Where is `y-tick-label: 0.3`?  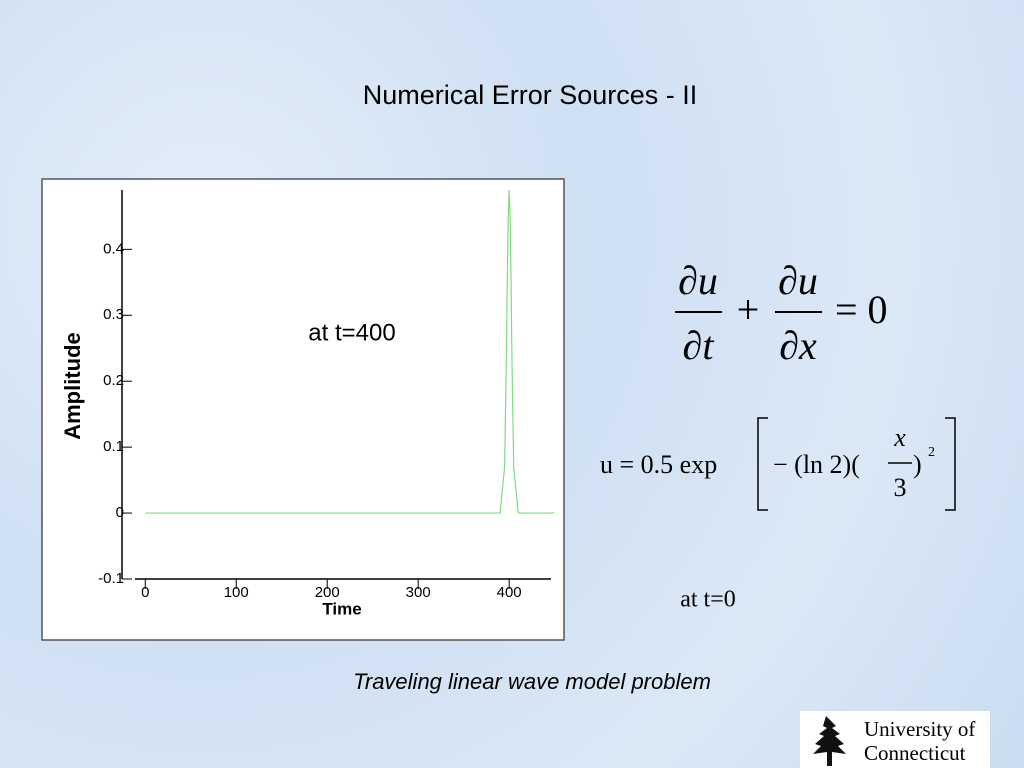
y-tick-label: 0.3 is located at coordinates (113, 314).